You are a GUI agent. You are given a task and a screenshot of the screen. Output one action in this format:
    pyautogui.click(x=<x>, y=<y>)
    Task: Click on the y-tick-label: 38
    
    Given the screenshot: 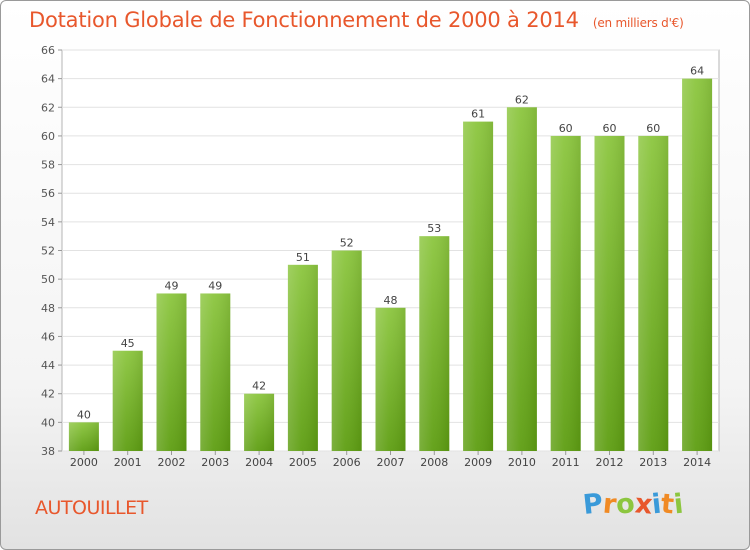 What is the action you would take?
    pyautogui.click(x=48, y=451)
    